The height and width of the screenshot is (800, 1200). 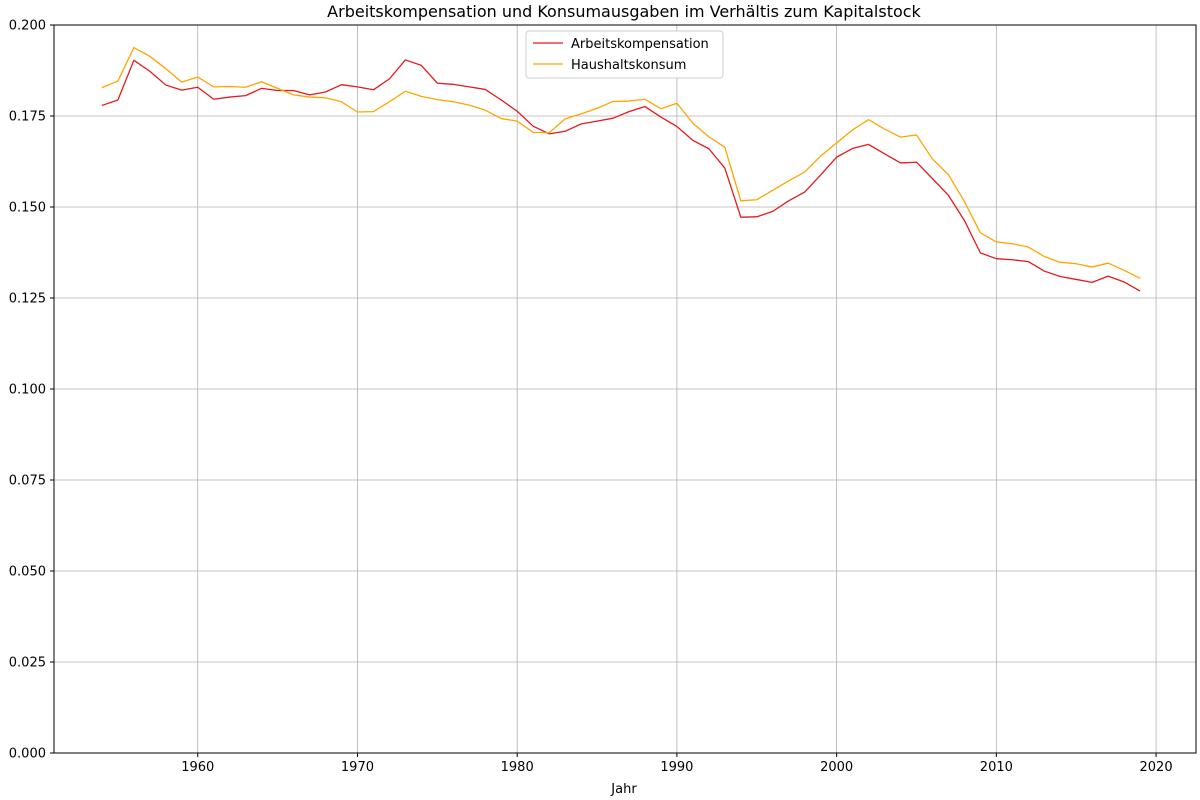 I want to click on y-tick-label: 0.125, so click(x=27, y=299).